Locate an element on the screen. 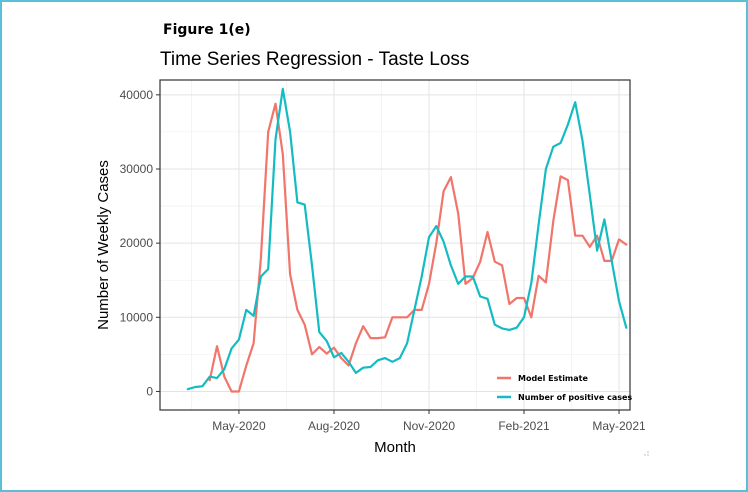 The height and width of the screenshot is (492, 748). figure-label: Figure 1(e) is located at coordinates (207, 30).